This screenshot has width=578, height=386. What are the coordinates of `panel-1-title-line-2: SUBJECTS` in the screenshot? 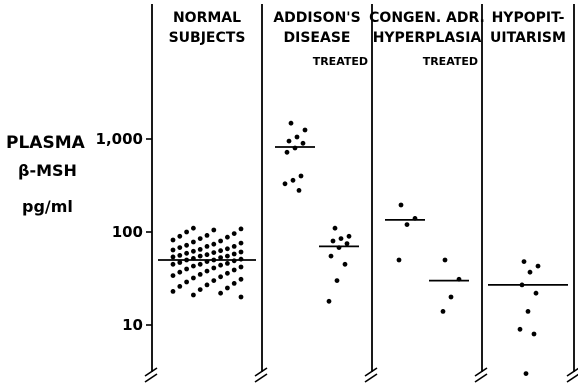 It's located at (207, 38).